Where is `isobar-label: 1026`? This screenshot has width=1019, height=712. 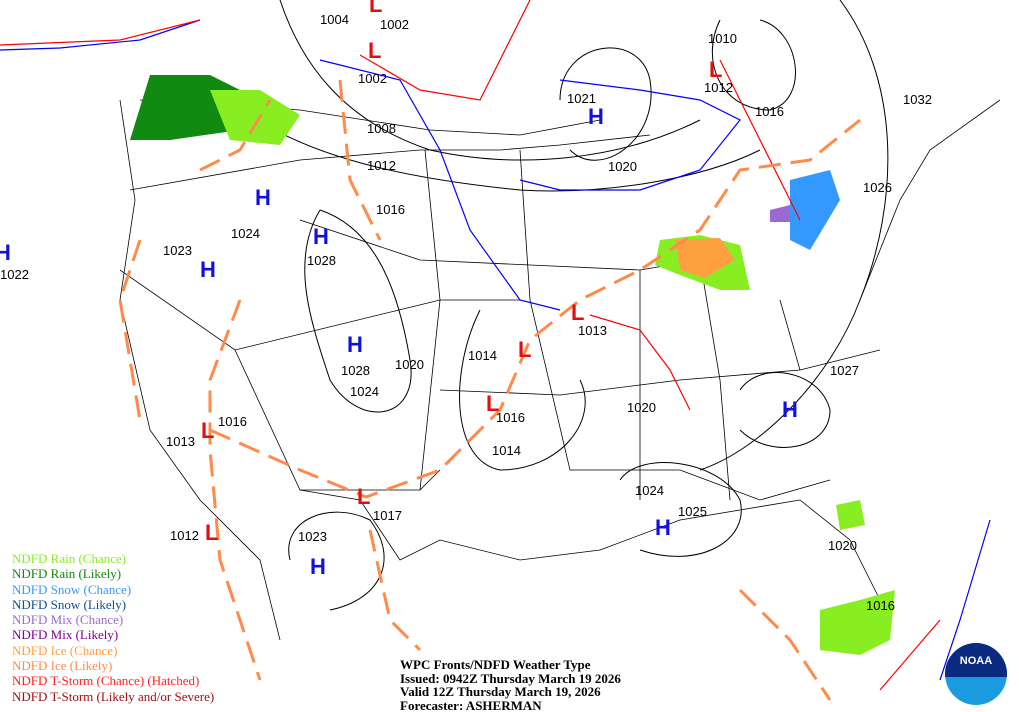
isobar-label: 1026 is located at coordinates (877, 187).